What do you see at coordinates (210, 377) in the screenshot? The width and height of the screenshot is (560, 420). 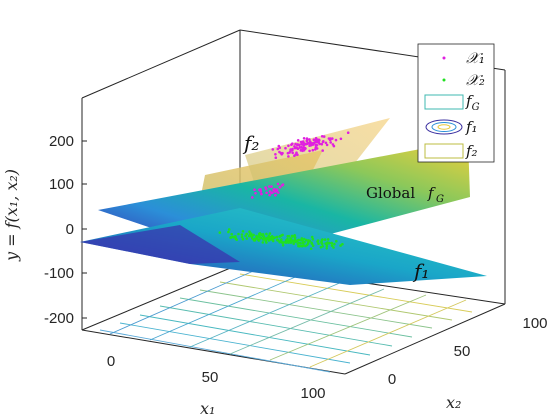 I see `x1-tick-label: 50` at bounding box center [210, 377].